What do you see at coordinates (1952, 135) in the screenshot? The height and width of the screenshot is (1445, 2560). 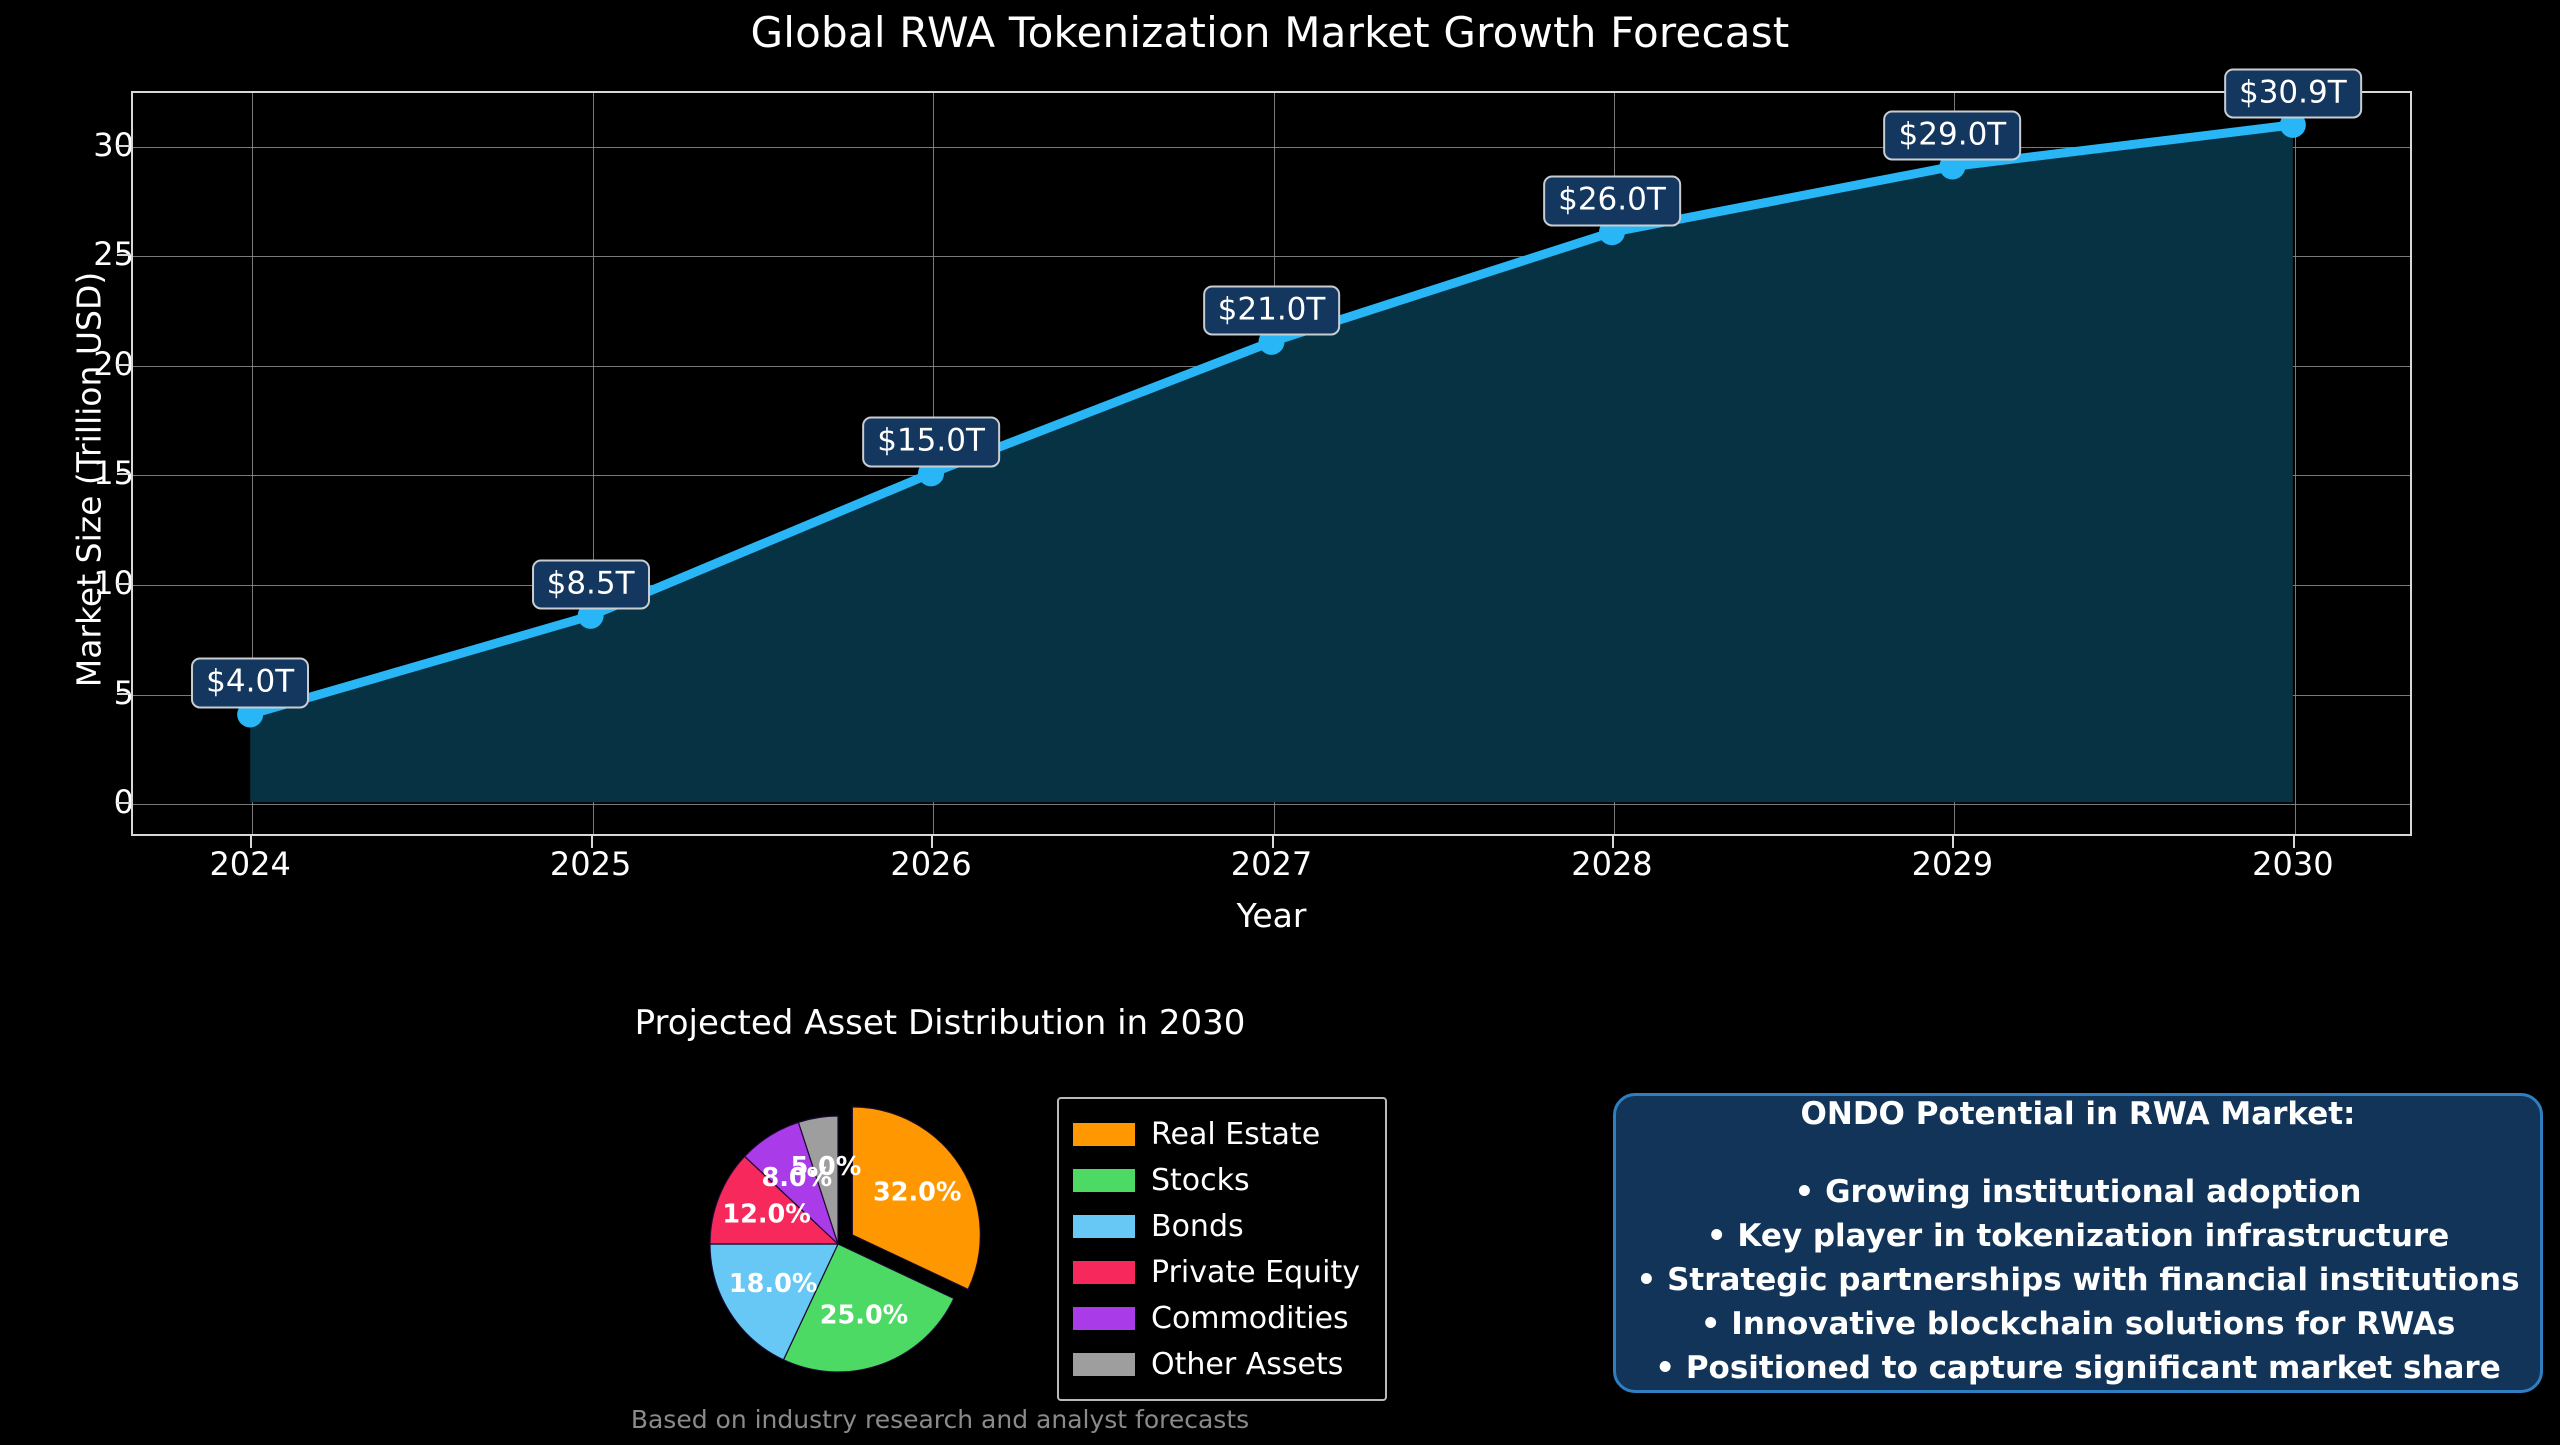 I see `data-point-label: $29.0T` at bounding box center [1952, 135].